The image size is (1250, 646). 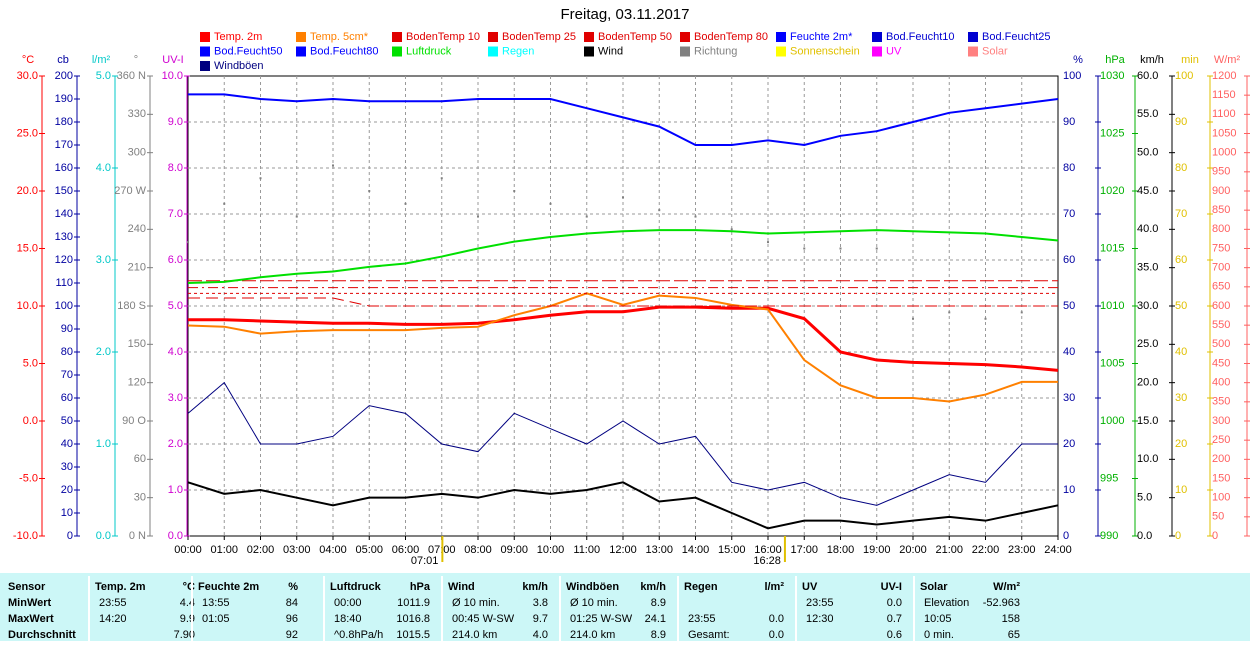 What do you see at coordinates (635, 37) in the screenshot?
I see `legend-label: BodenTemp 50` at bounding box center [635, 37].